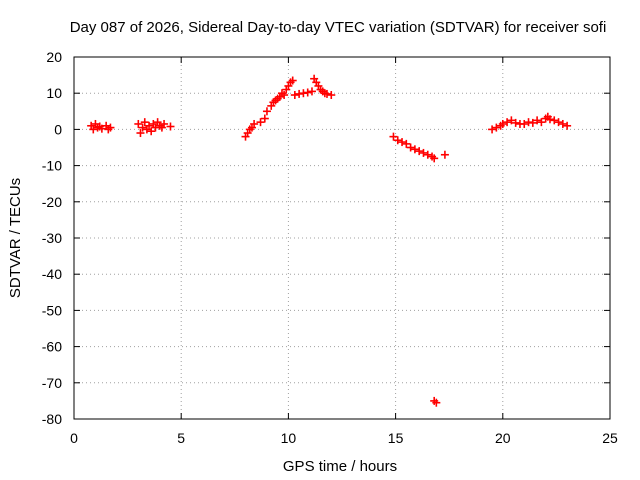 The height and width of the screenshot is (480, 640). Describe the element at coordinates (340, 466) in the screenshot. I see `x-axis-label: GPS time / hours` at that location.